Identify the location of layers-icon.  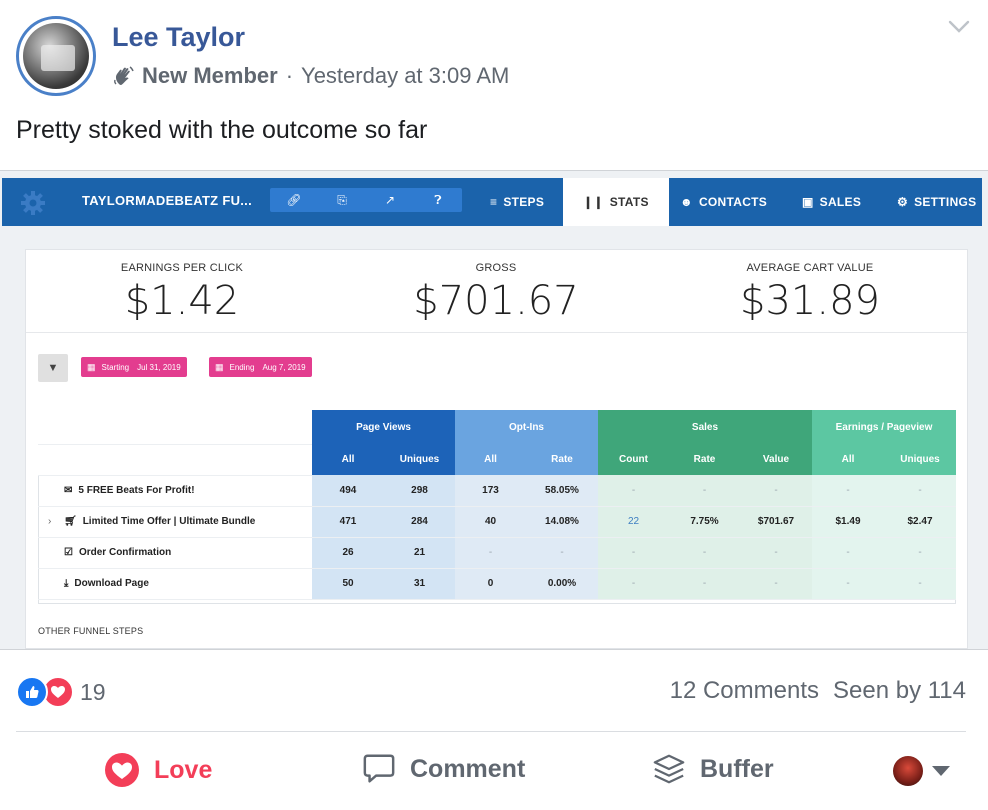
(669, 769).